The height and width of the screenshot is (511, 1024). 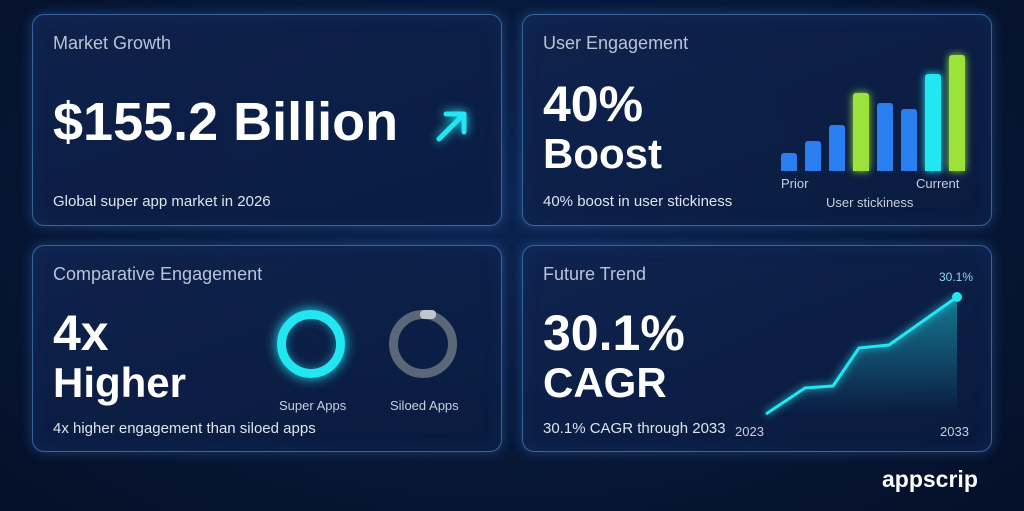 I want to click on card-title: Comparative Engagement, so click(x=158, y=274).